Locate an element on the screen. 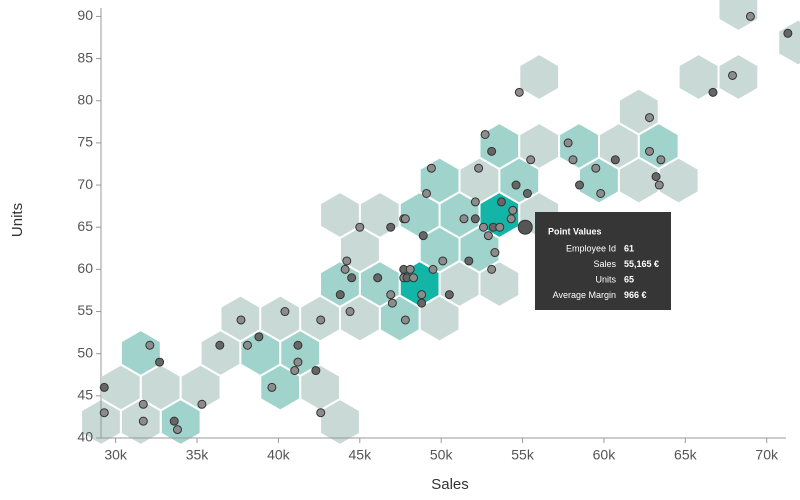  y-tick-label: 90 is located at coordinates (85, 15).